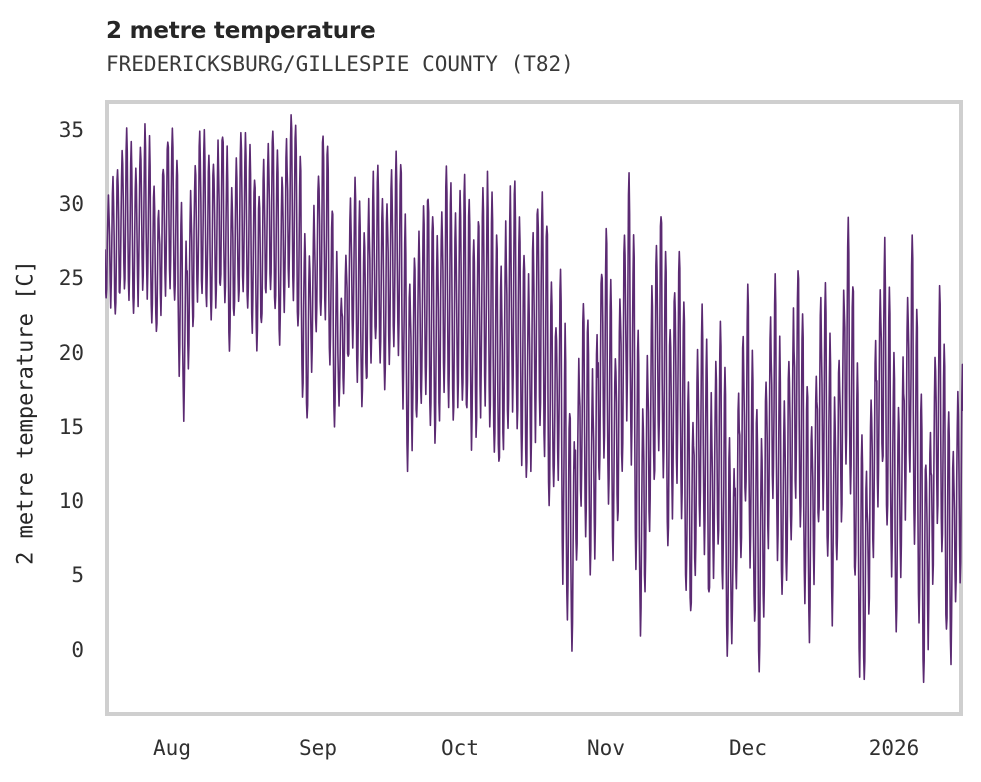 This screenshot has height=782, width=981. What do you see at coordinates (318, 748) in the screenshot?
I see `x-tick-label: Sep` at bounding box center [318, 748].